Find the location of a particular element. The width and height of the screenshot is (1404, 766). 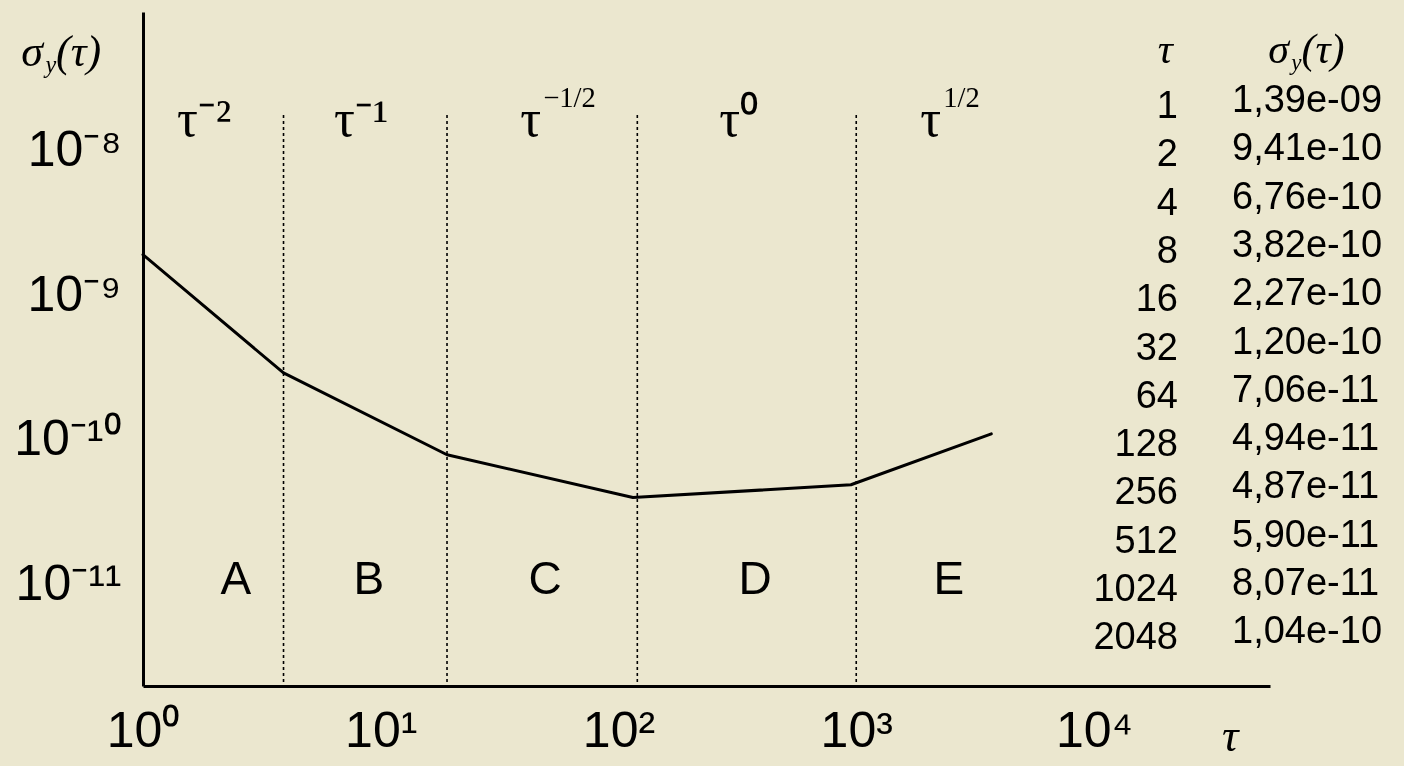

x-tick-label: 10⁴ is located at coordinates (1094, 729).